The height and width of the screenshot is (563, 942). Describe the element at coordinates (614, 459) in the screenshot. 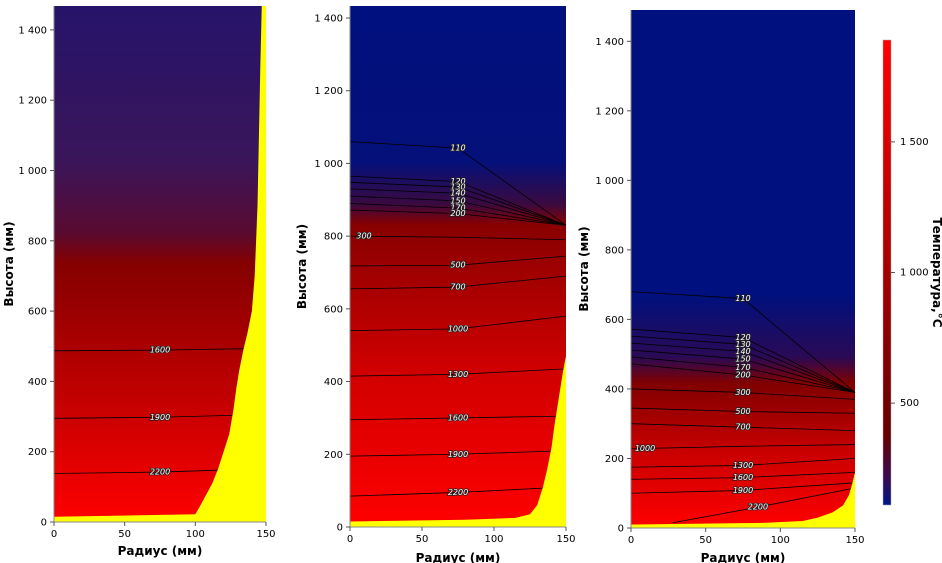

I see `y-tick-label: 200` at that location.